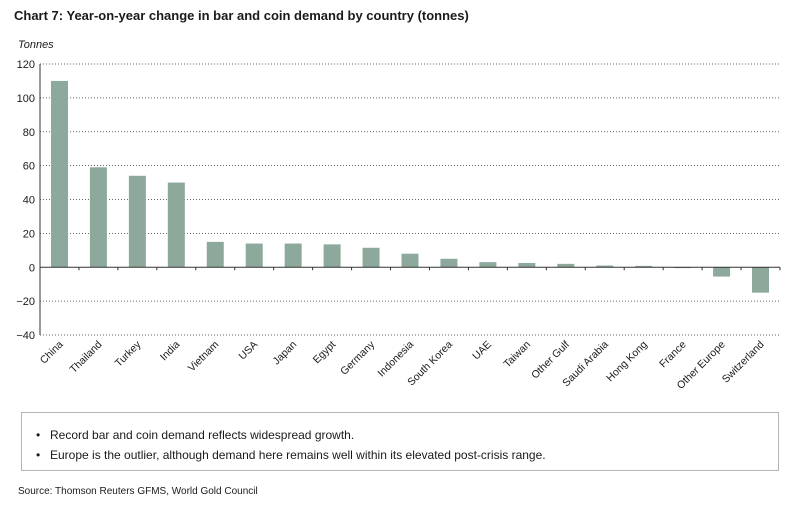 The width and height of the screenshot is (804, 518). What do you see at coordinates (26, 99) in the screenshot?
I see `y-tick-label: 100` at bounding box center [26, 99].